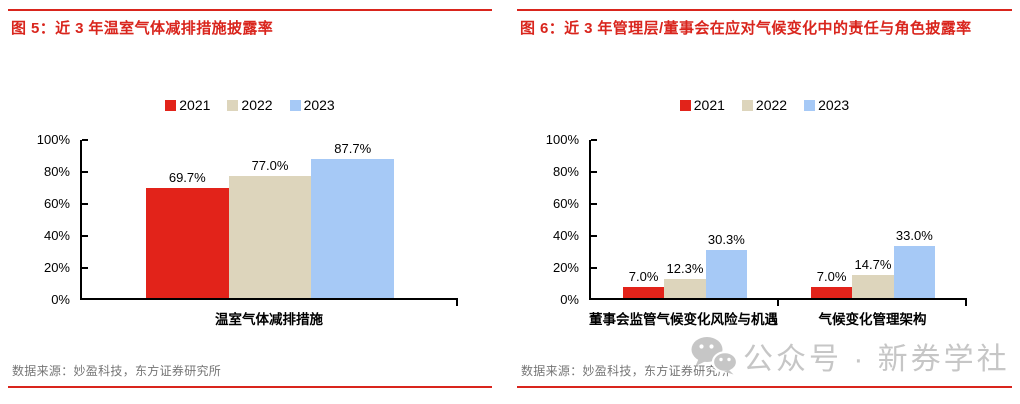  I want to click on x-axis-category-labels: 温室气体减排措施, so click(269, 318).